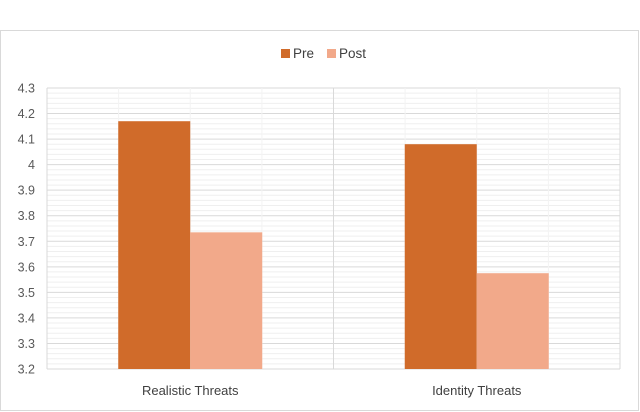 The image size is (640, 412). What do you see at coordinates (477, 390) in the screenshot?
I see `x-category-label: Identity Threats` at bounding box center [477, 390].